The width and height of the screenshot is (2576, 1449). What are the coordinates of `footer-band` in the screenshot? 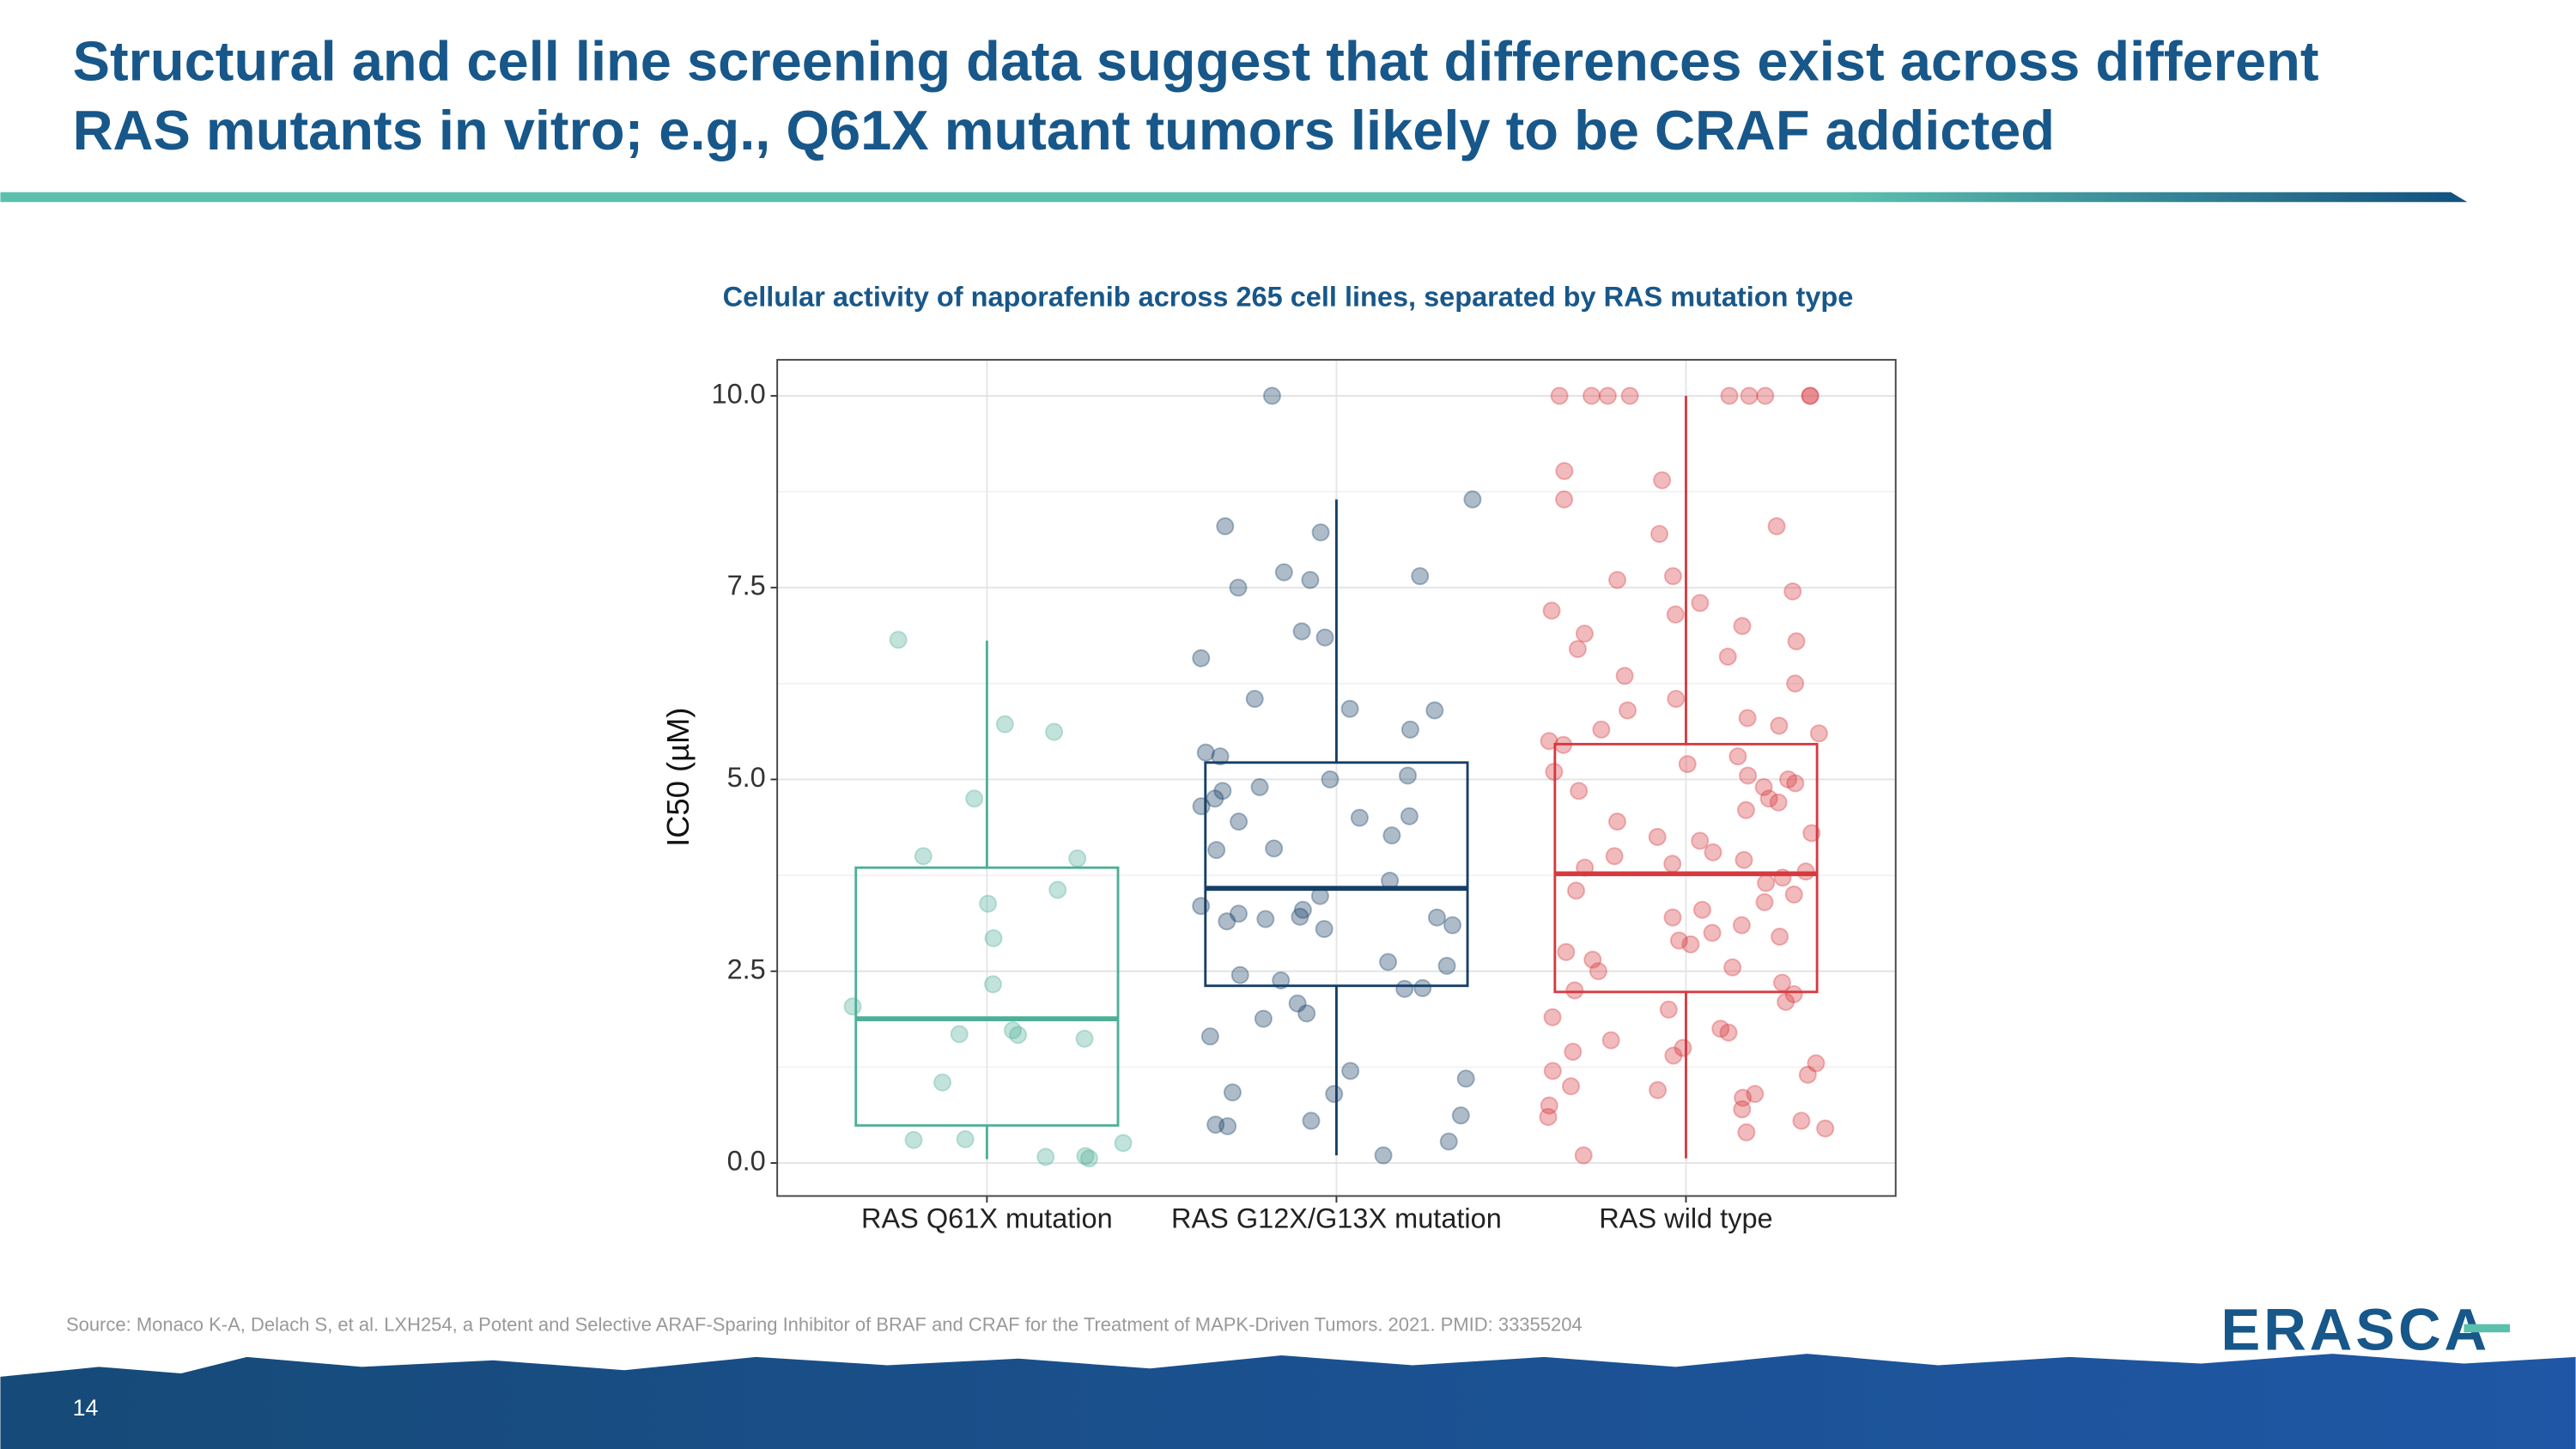 It's located at (1288, 1401).